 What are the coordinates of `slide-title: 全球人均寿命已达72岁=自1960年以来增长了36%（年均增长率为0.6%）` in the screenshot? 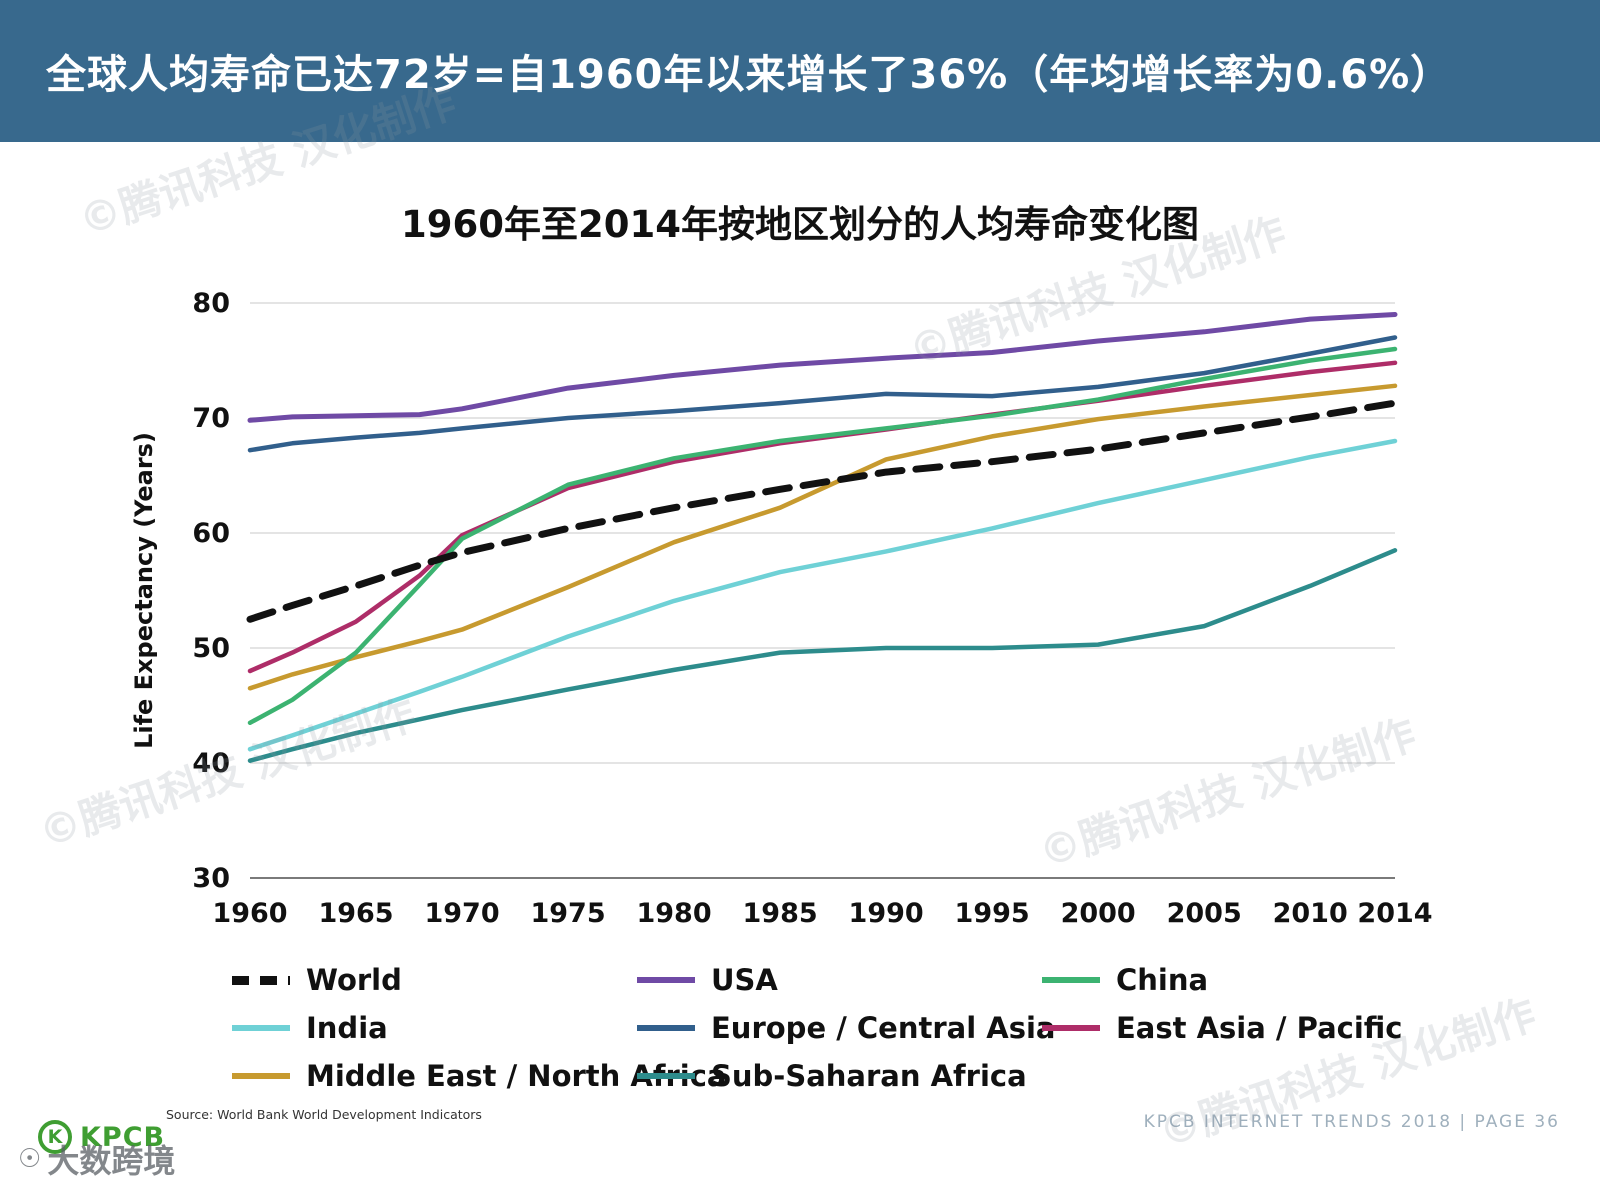 It's located at (749, 75).